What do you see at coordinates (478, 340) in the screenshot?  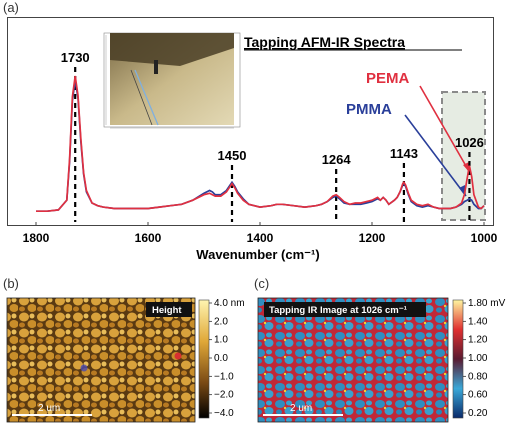 I see `ir-cb-label: 1.20` at bounding box center [478, 340].